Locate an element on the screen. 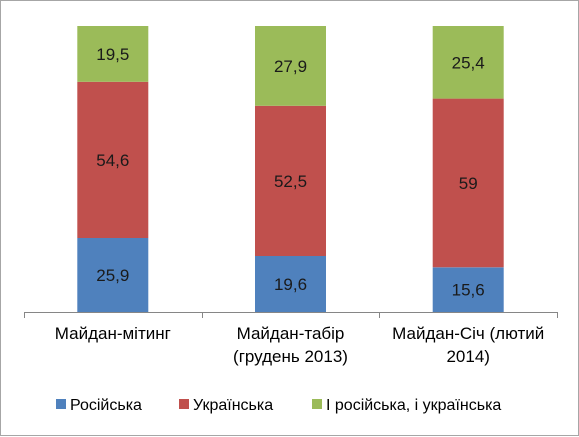  bar-segment-s2-c0 is located at coordinates (113, 54).